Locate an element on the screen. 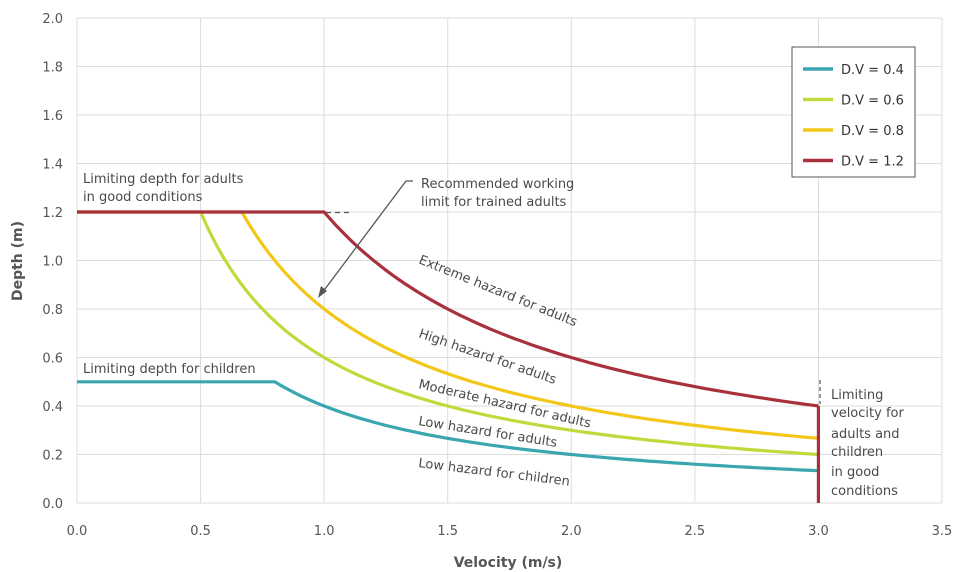 The height and width of the screenshot is (572, 957). x-tick-label-0: 0.0 is located at coordinates (77, 531).